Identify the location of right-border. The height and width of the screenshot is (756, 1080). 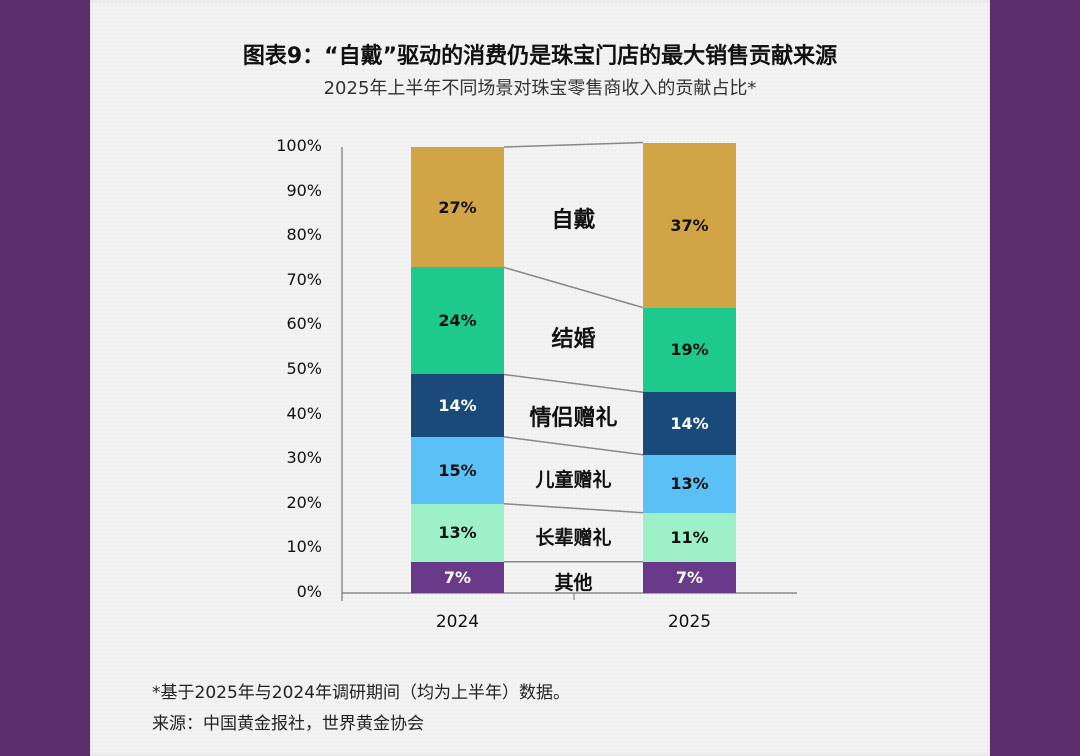
(1035, 378).